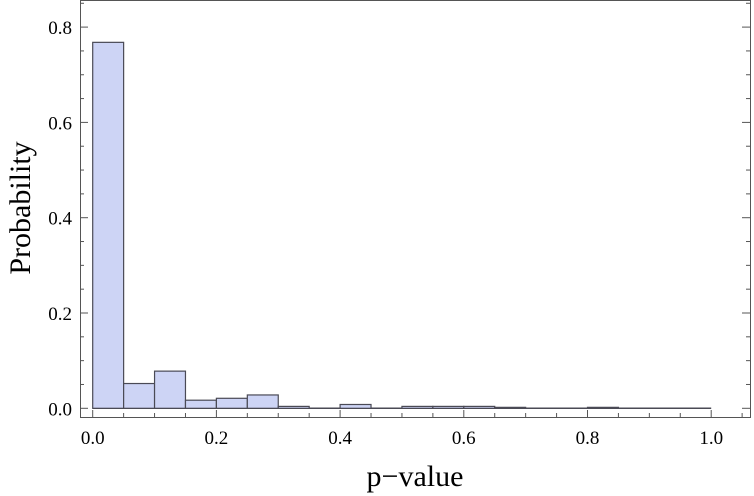 The width and height of the screenshot is (754, 496). I want to click on x-tick-label: 0.6, so click(464, 438).